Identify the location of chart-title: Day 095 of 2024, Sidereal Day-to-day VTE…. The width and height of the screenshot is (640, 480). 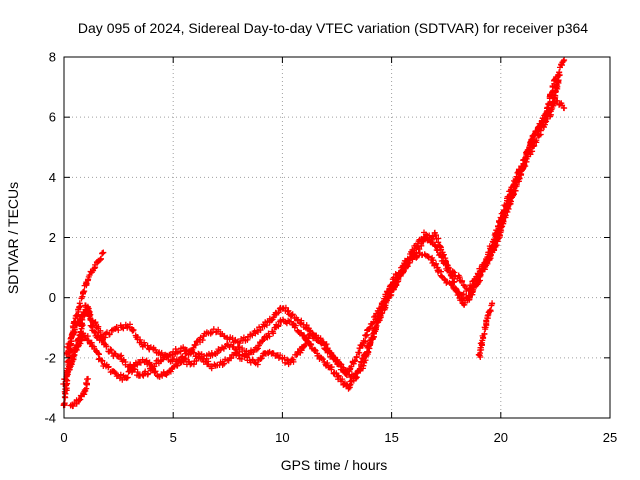
(333, 28).